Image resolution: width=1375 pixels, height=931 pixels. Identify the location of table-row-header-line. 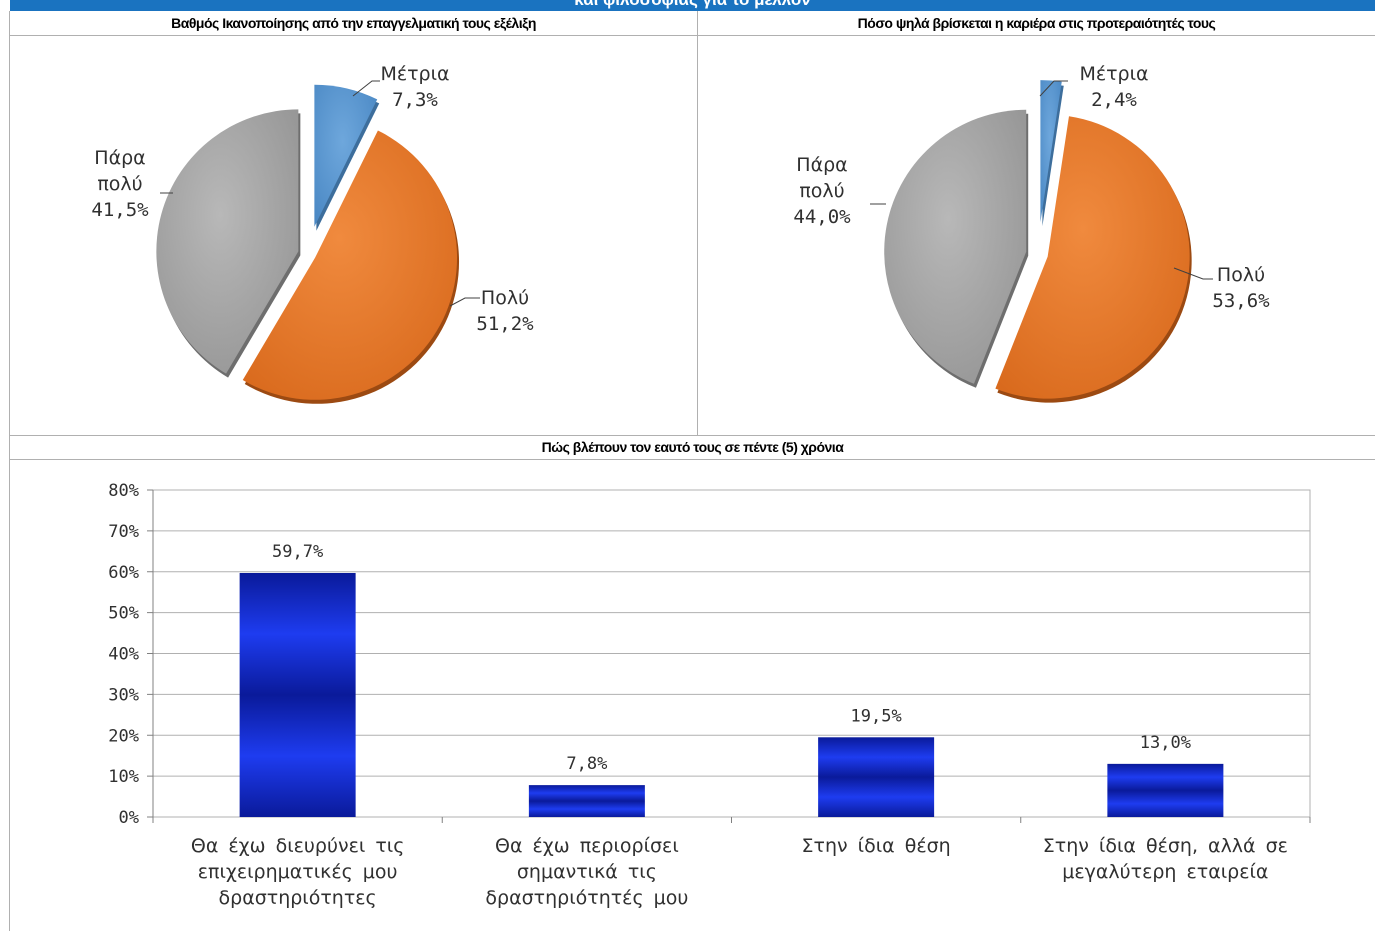
(692, 35).